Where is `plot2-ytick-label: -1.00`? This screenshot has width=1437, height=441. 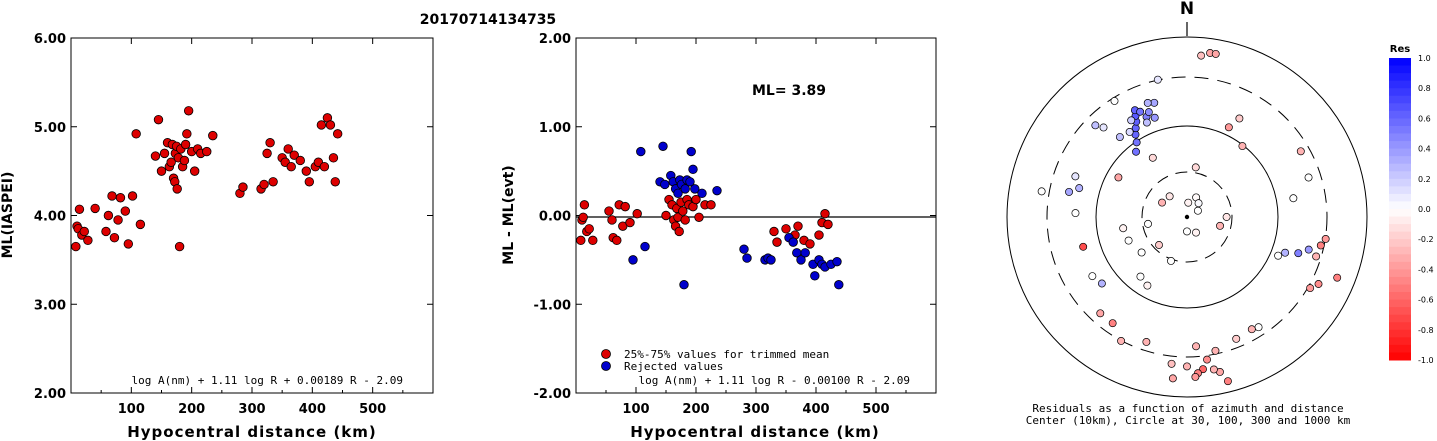
plot2-ytick-label: -1.00 is located at coordinates (552, 305).